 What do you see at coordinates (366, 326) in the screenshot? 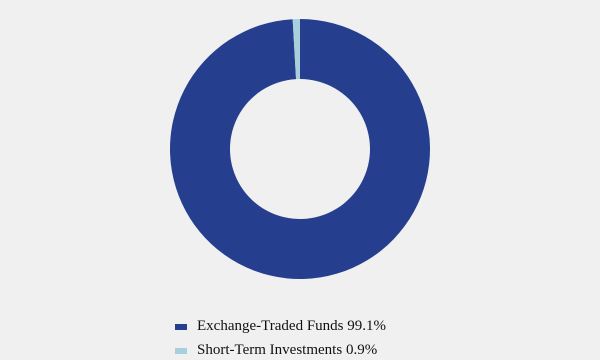
I see `legend-value: 99.1%` at bounding box center [366, 326].